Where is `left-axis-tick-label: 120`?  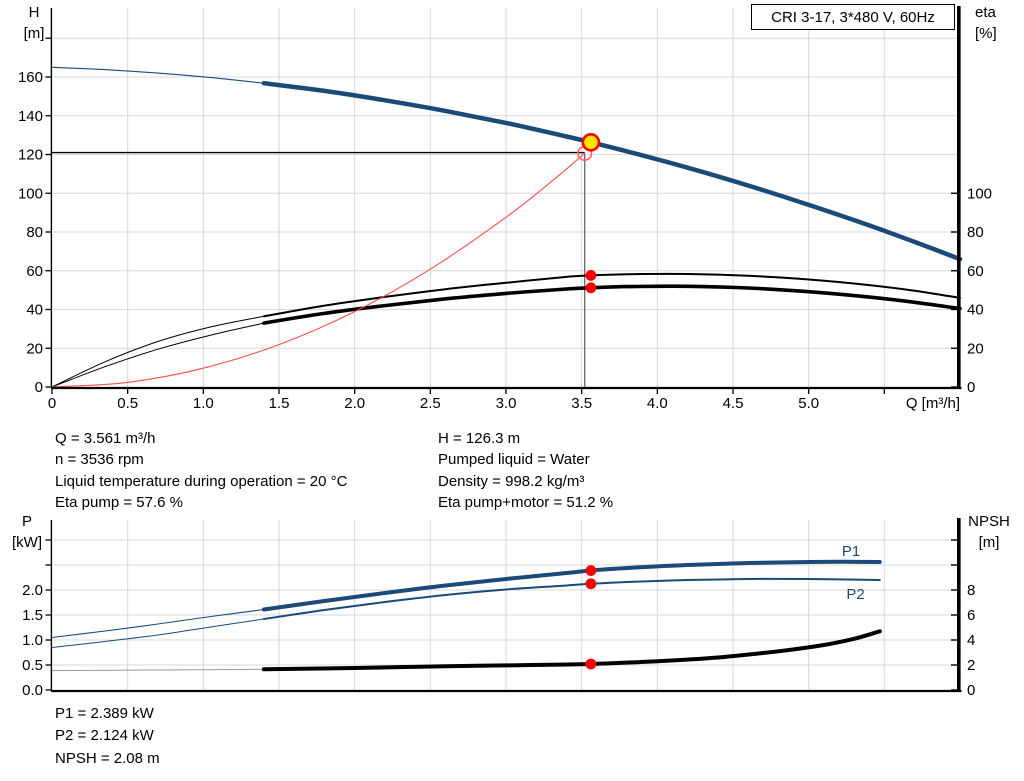
left-axis-tick-label: 120 is located at coordinates (30, 155).